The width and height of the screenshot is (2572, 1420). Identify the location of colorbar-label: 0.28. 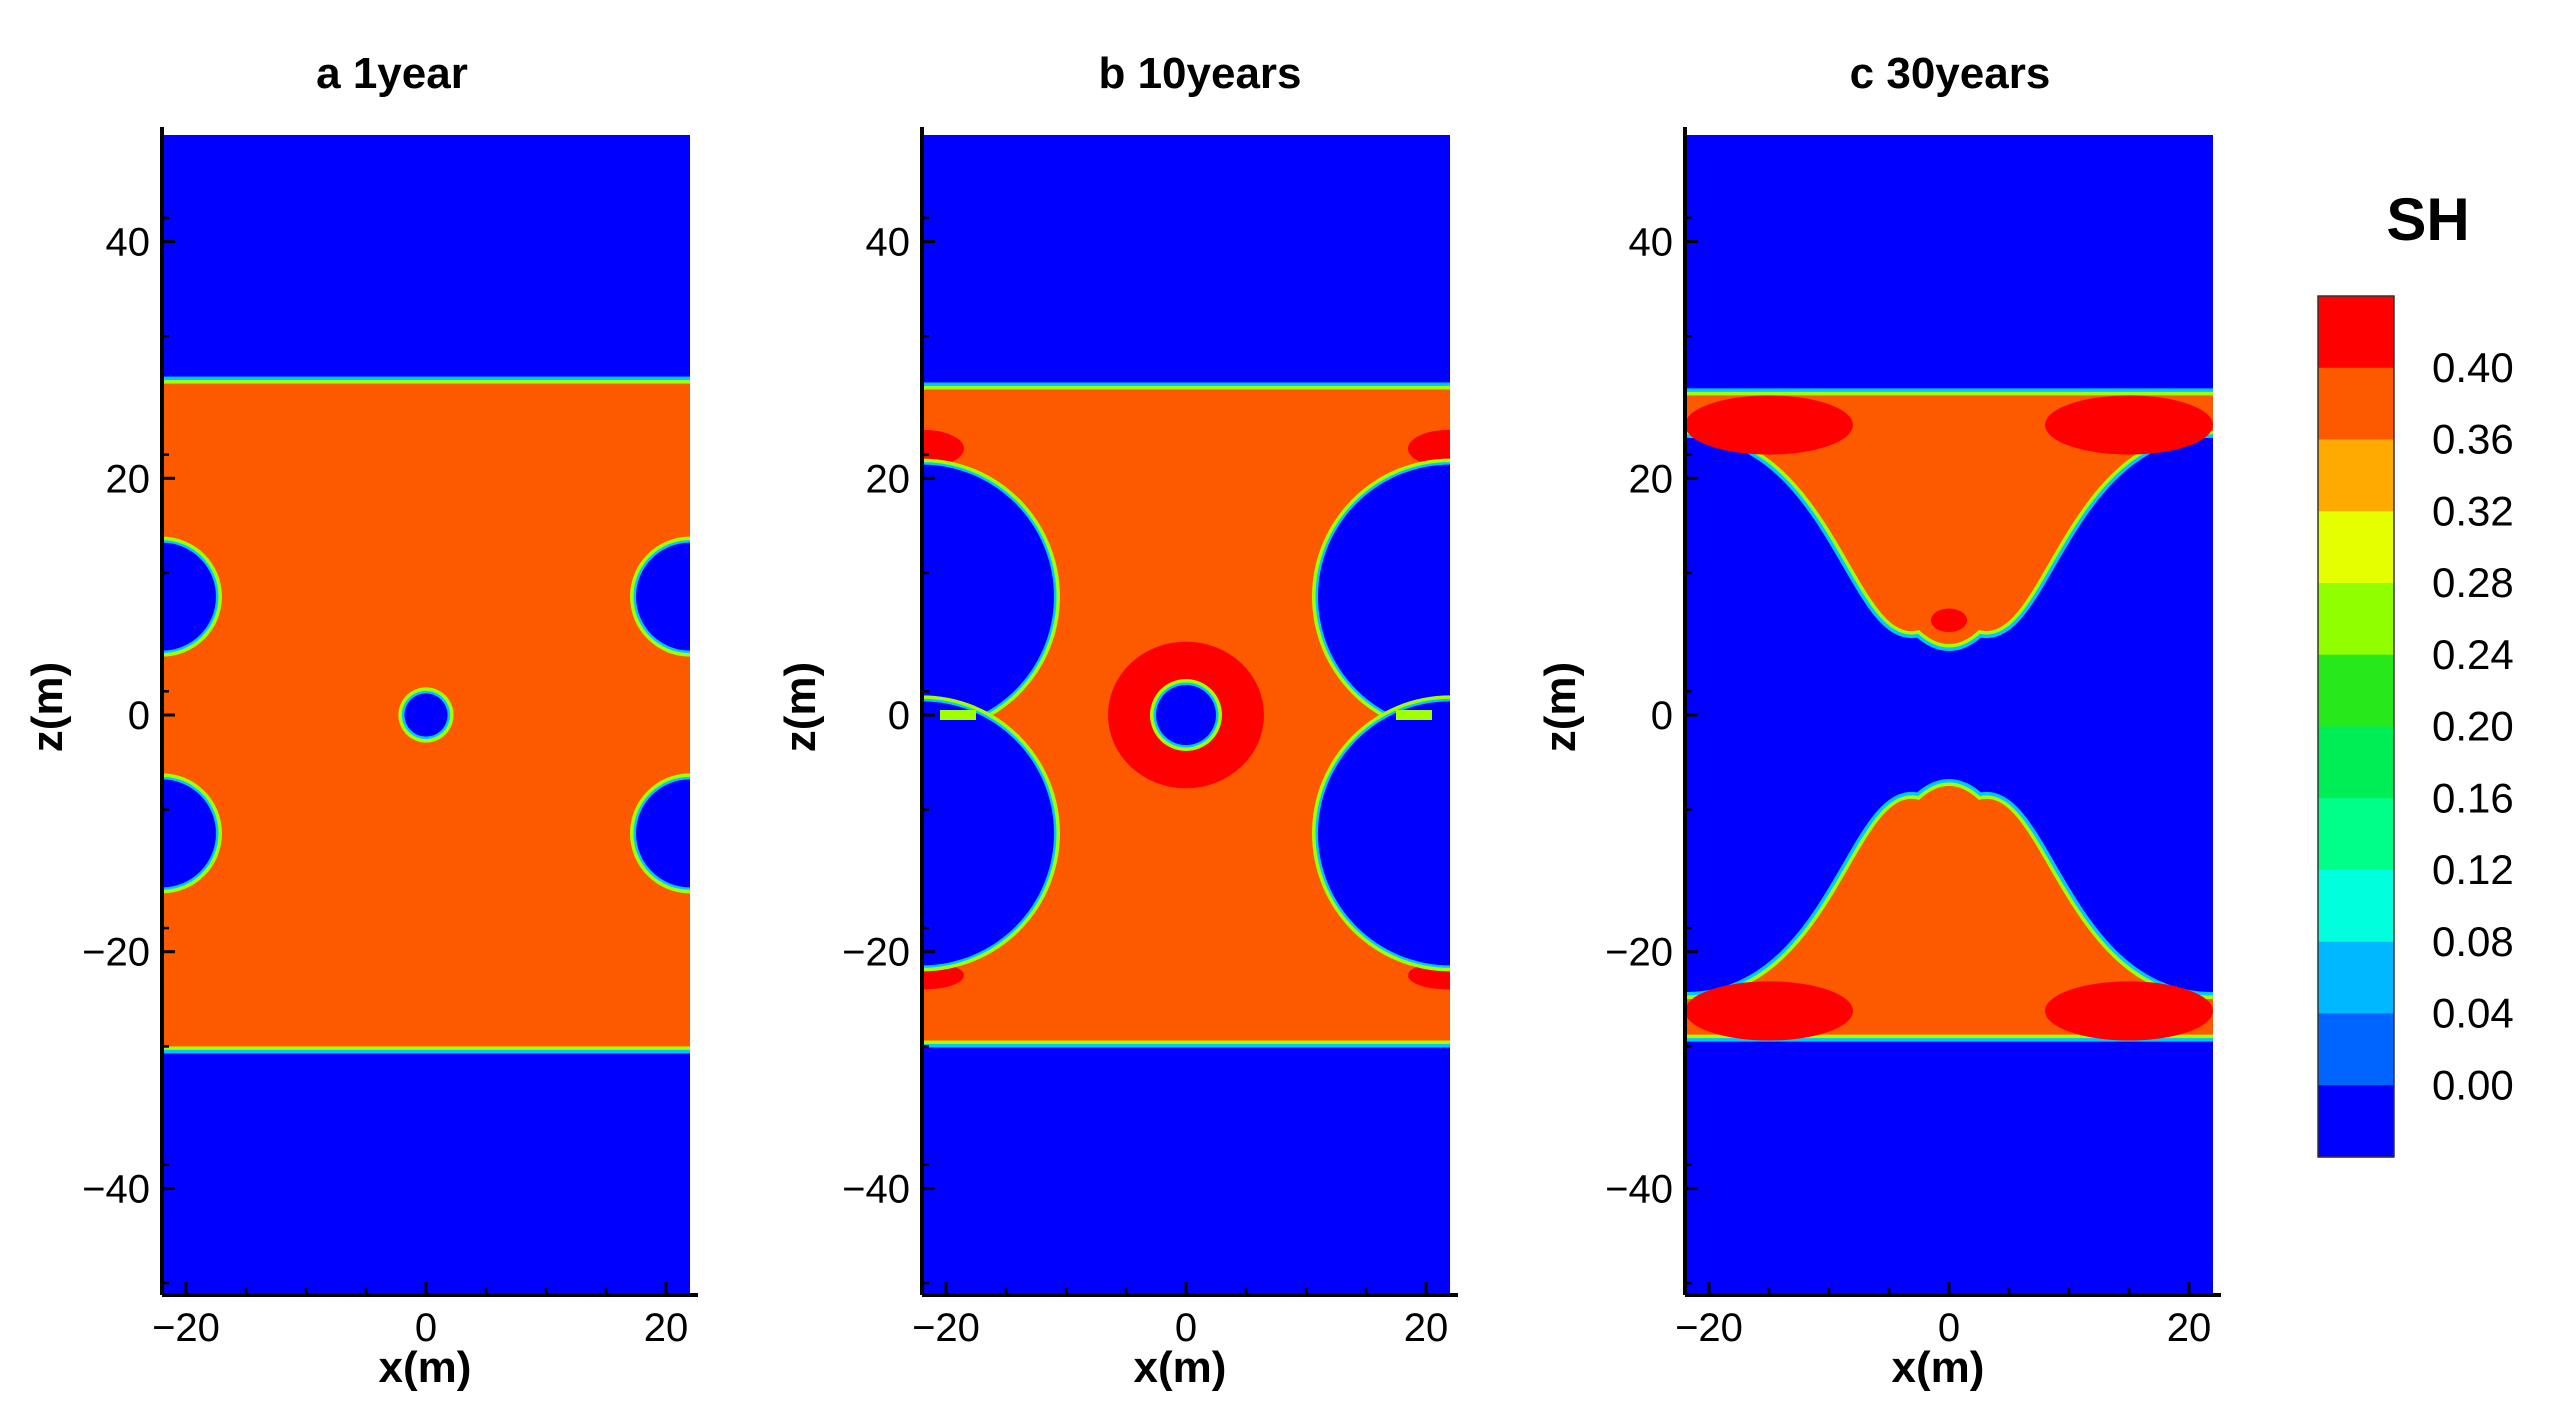
(2473, 582).